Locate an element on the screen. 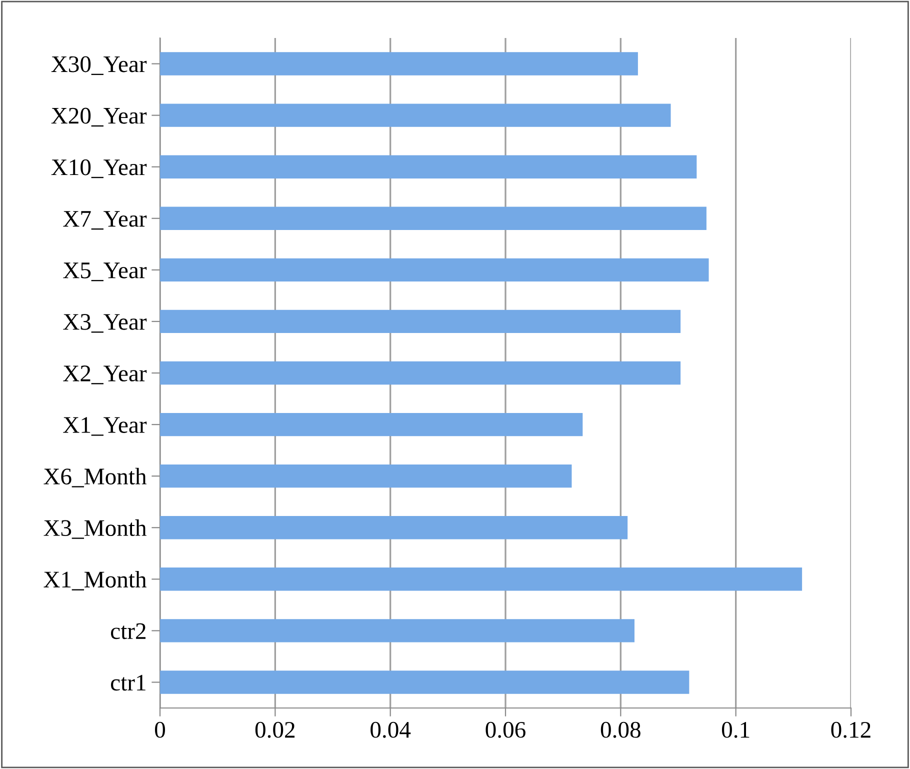  x-tick-label: 0.04 is located at coordinates (390, 730).